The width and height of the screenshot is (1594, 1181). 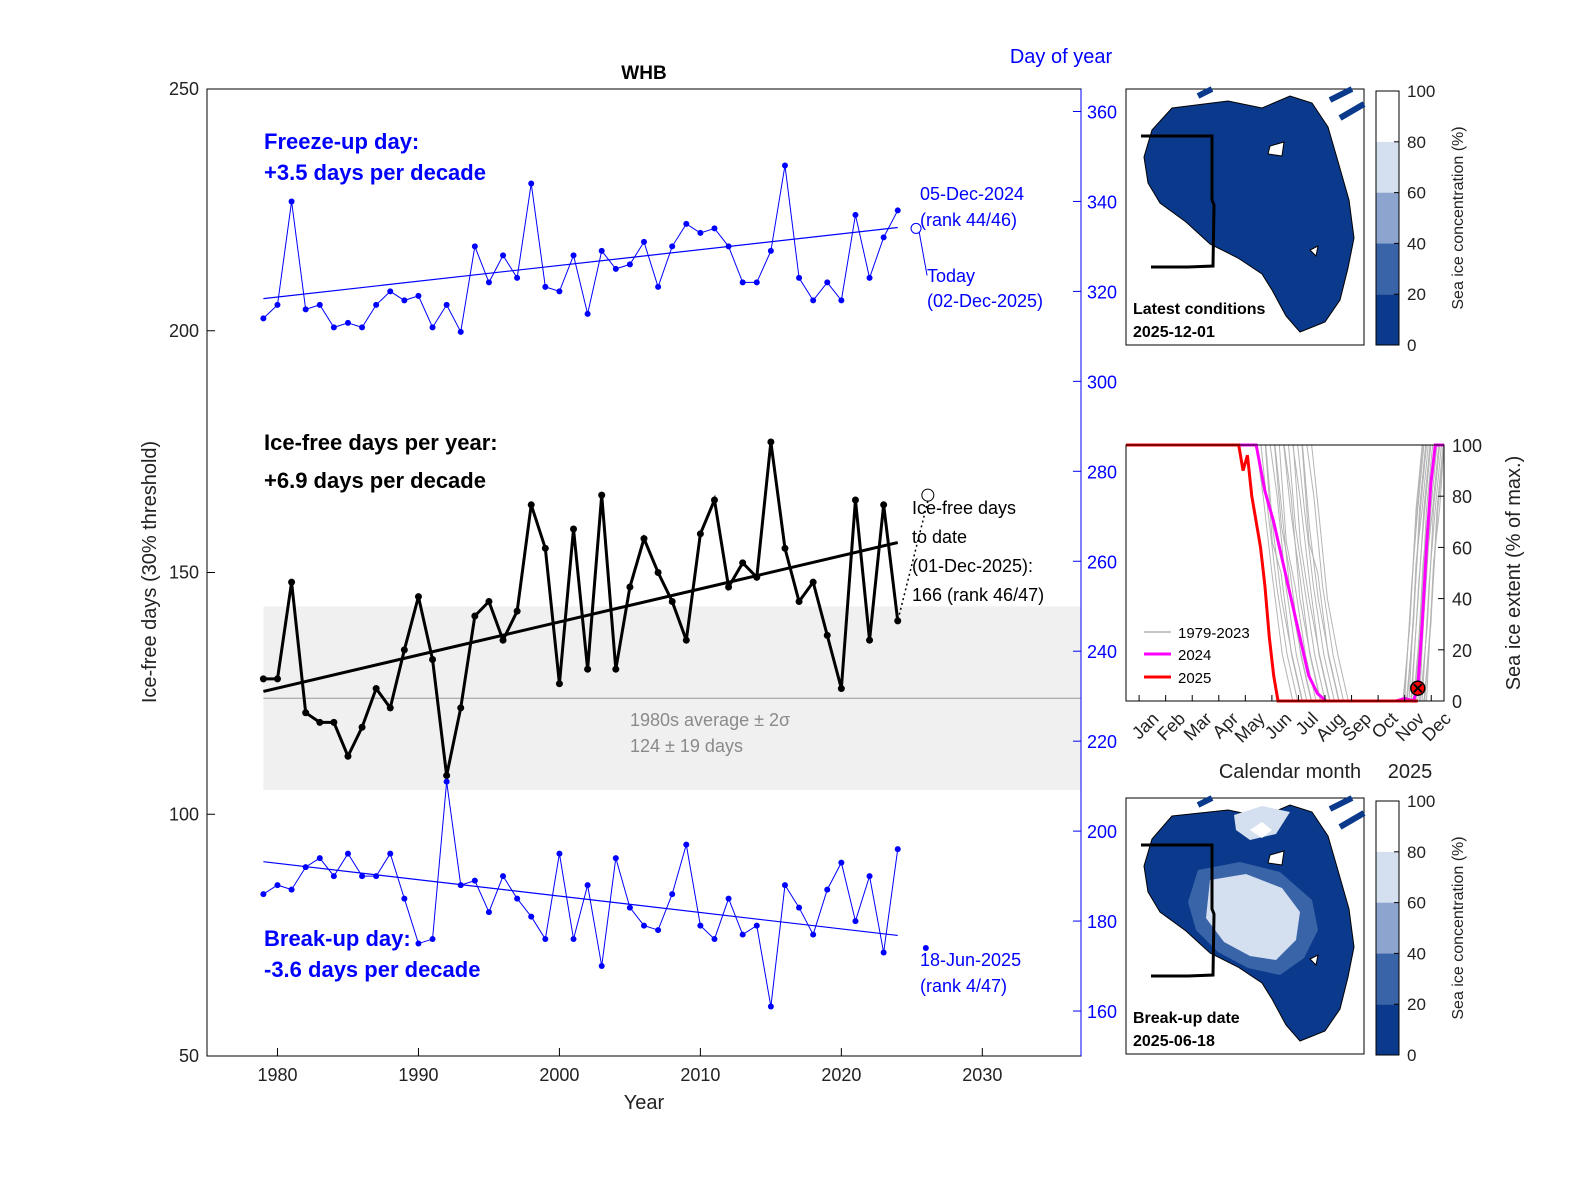 I want to click on y2-tick-label: 360, so click(x=1102, y=112).